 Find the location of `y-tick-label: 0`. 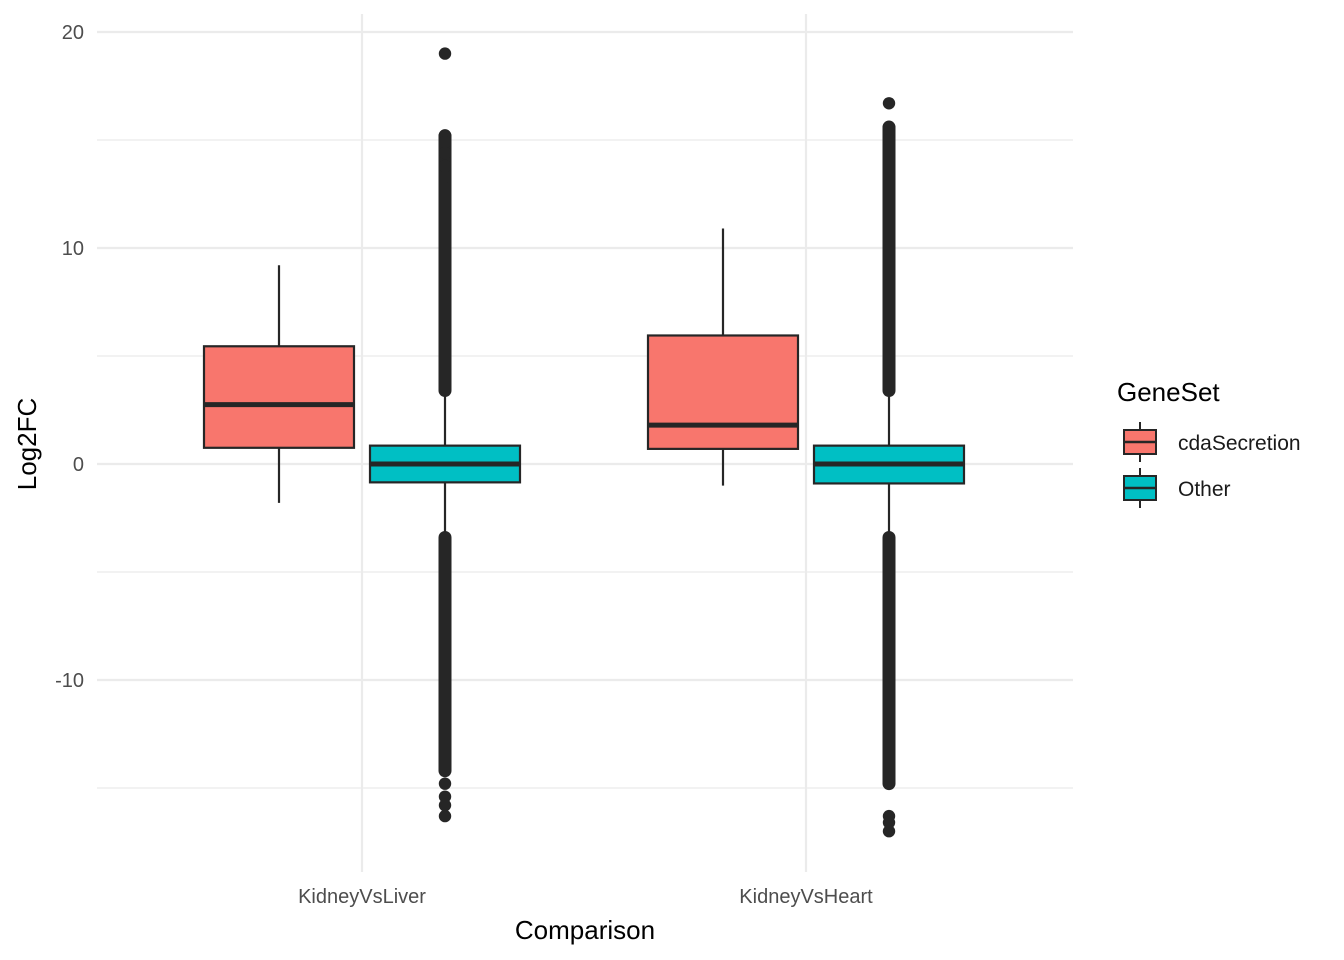

y-tick-label: 0 is located at coordinates (78, 465).